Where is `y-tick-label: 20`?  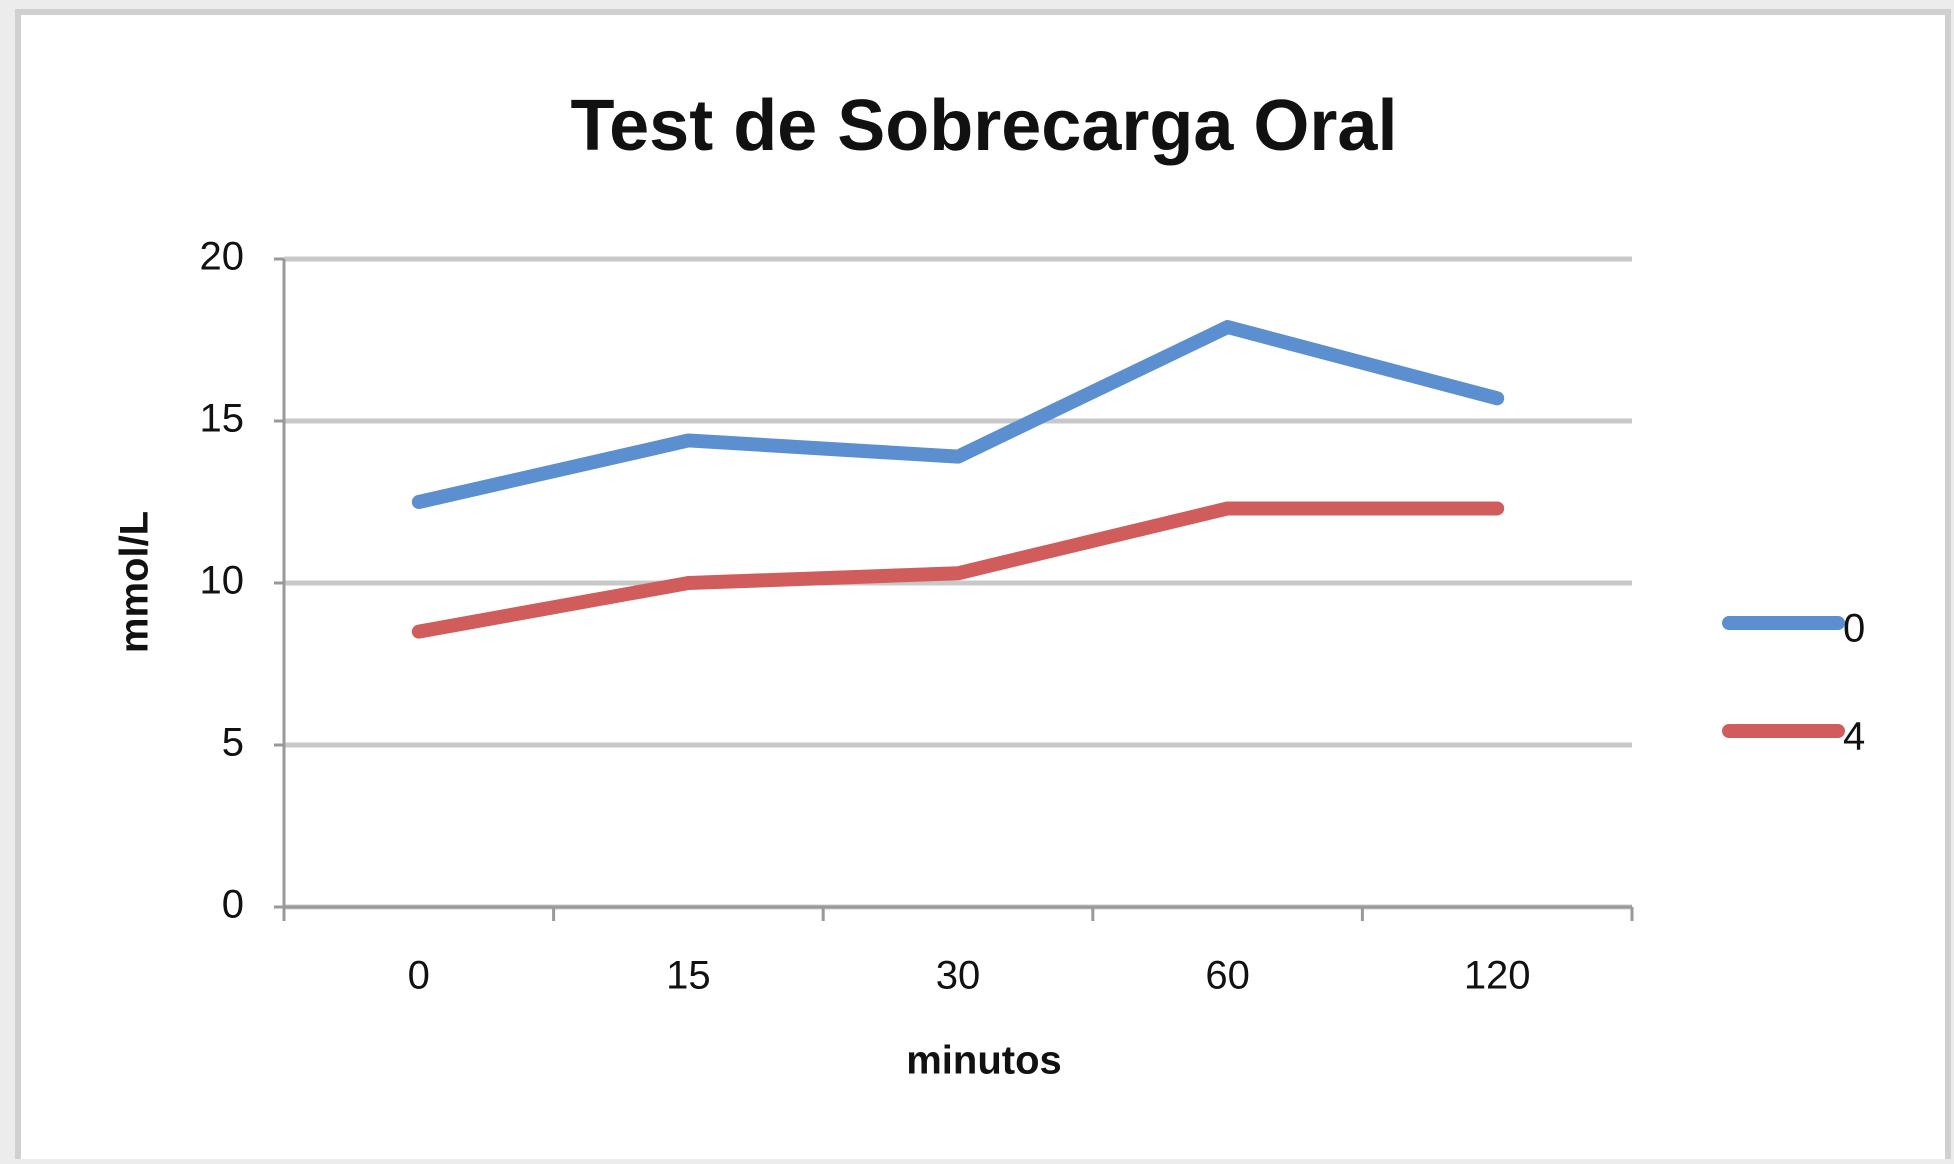
y-tick-label: 20 is located at coordinates (222, 257).